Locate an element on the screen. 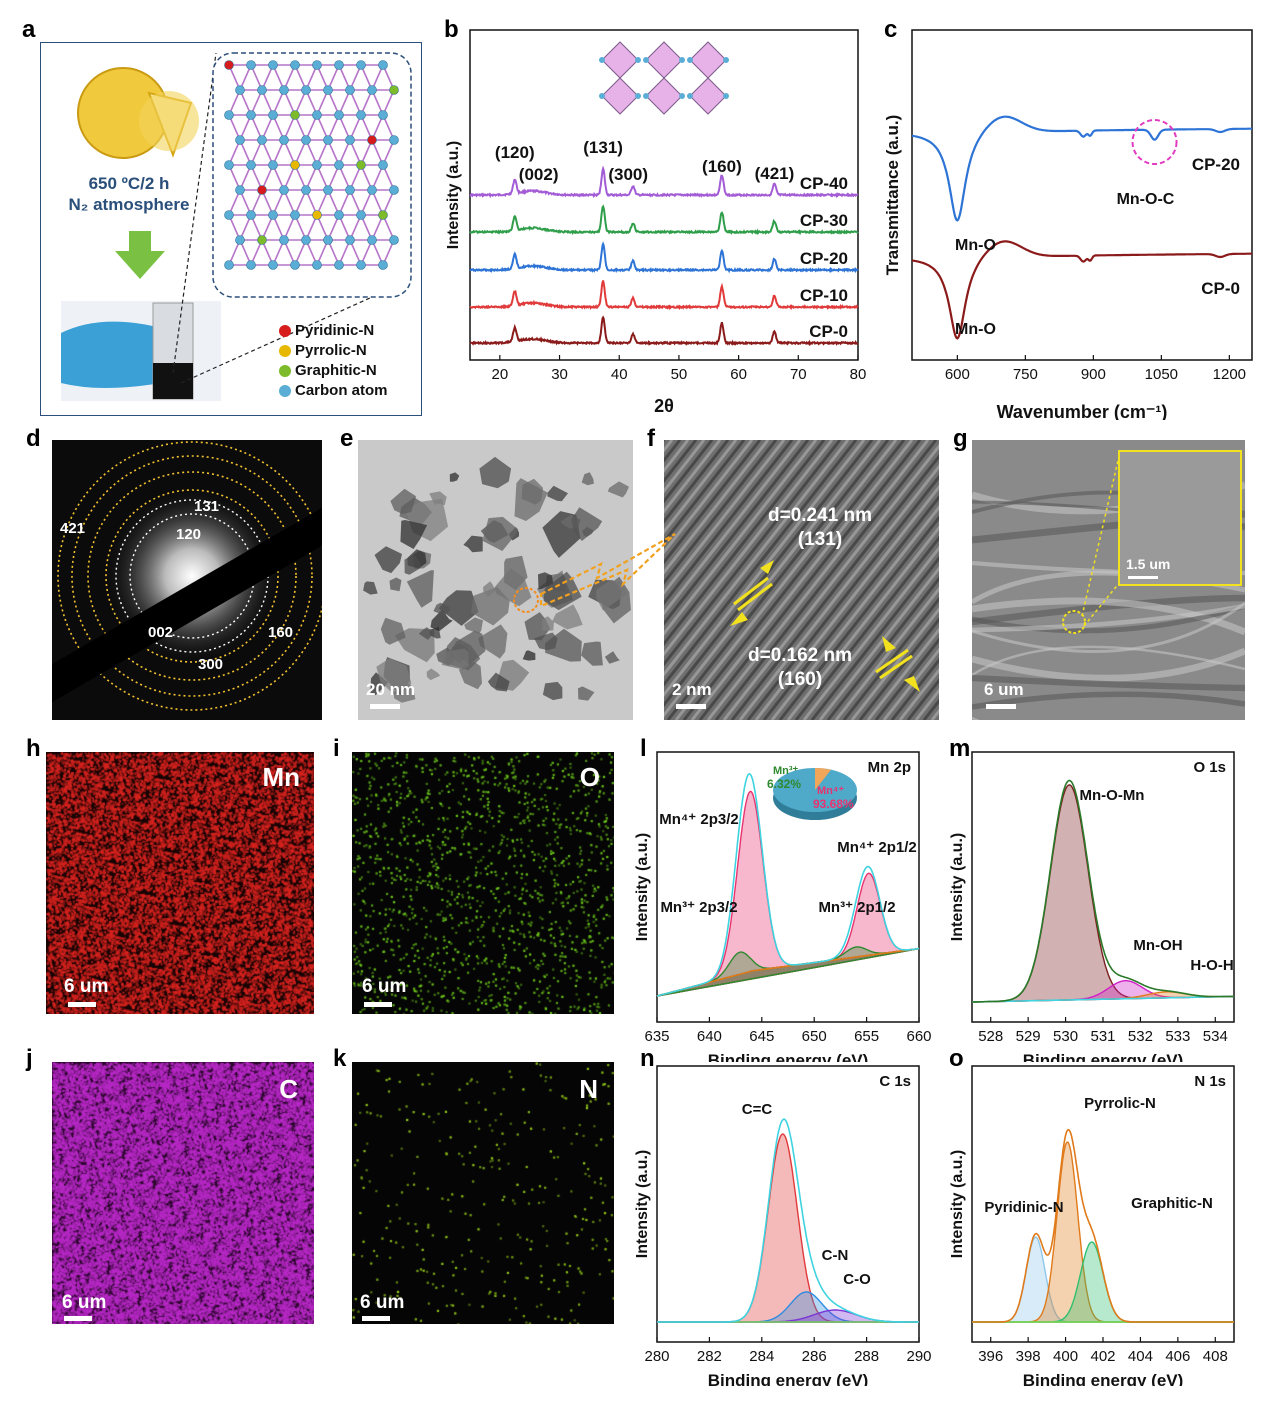 The width and height of the screenshot is (1268, 1404). scale-bar-j is located at coordinates (78, 1318).